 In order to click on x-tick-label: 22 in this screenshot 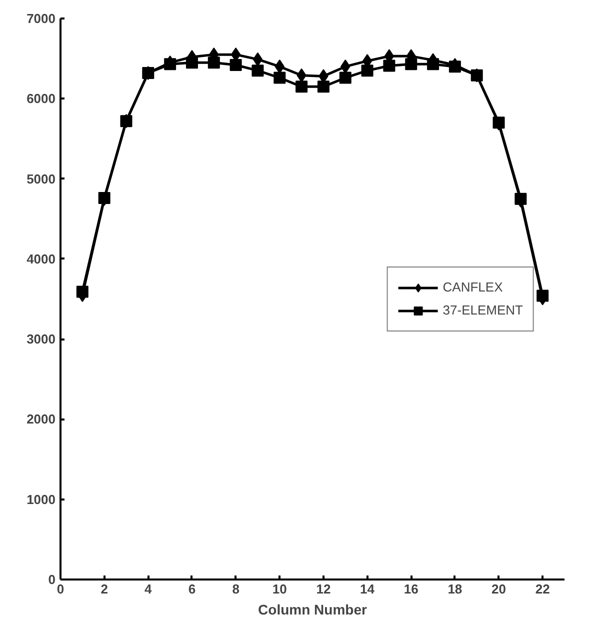, I will do `click(542, 589)`.